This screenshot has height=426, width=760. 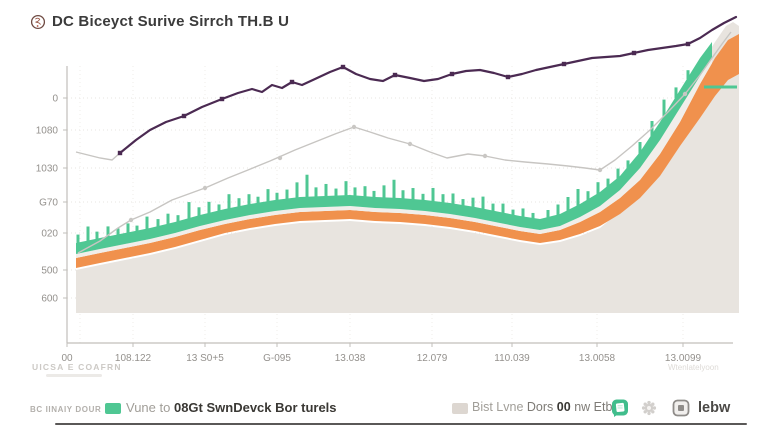 What do you see at coordinates (255, 407) in the screenshot?
I see `legend-green-label-strong: 08Gt SwnDevck Bor turels` at bounding box center [255, 407].